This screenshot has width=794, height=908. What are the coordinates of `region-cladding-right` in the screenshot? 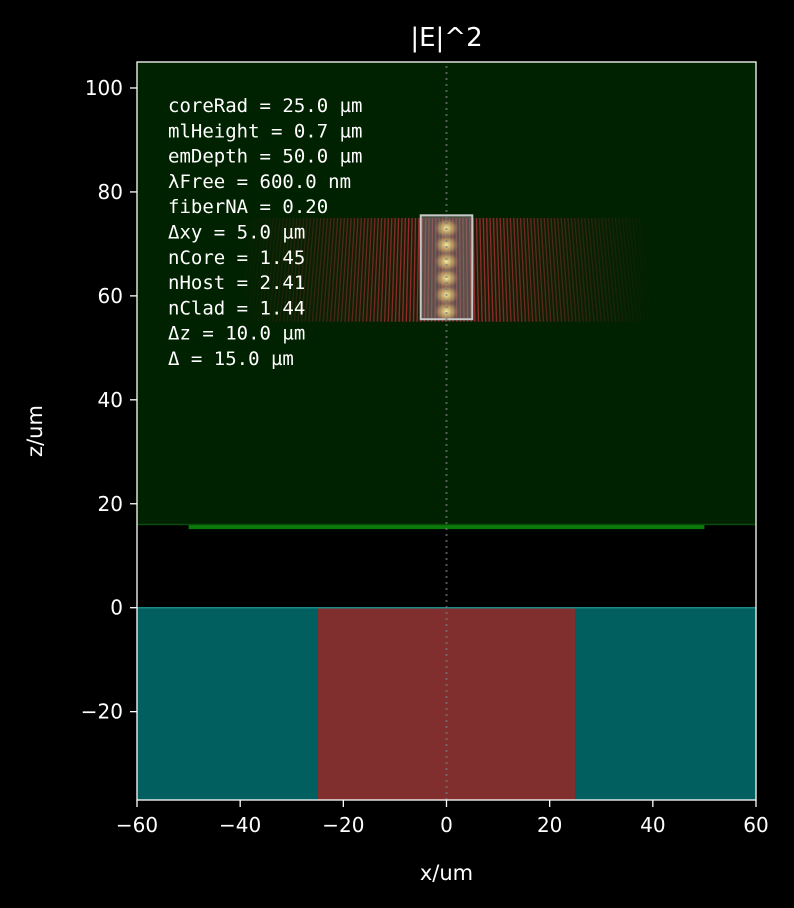 It's located at (665, 703).